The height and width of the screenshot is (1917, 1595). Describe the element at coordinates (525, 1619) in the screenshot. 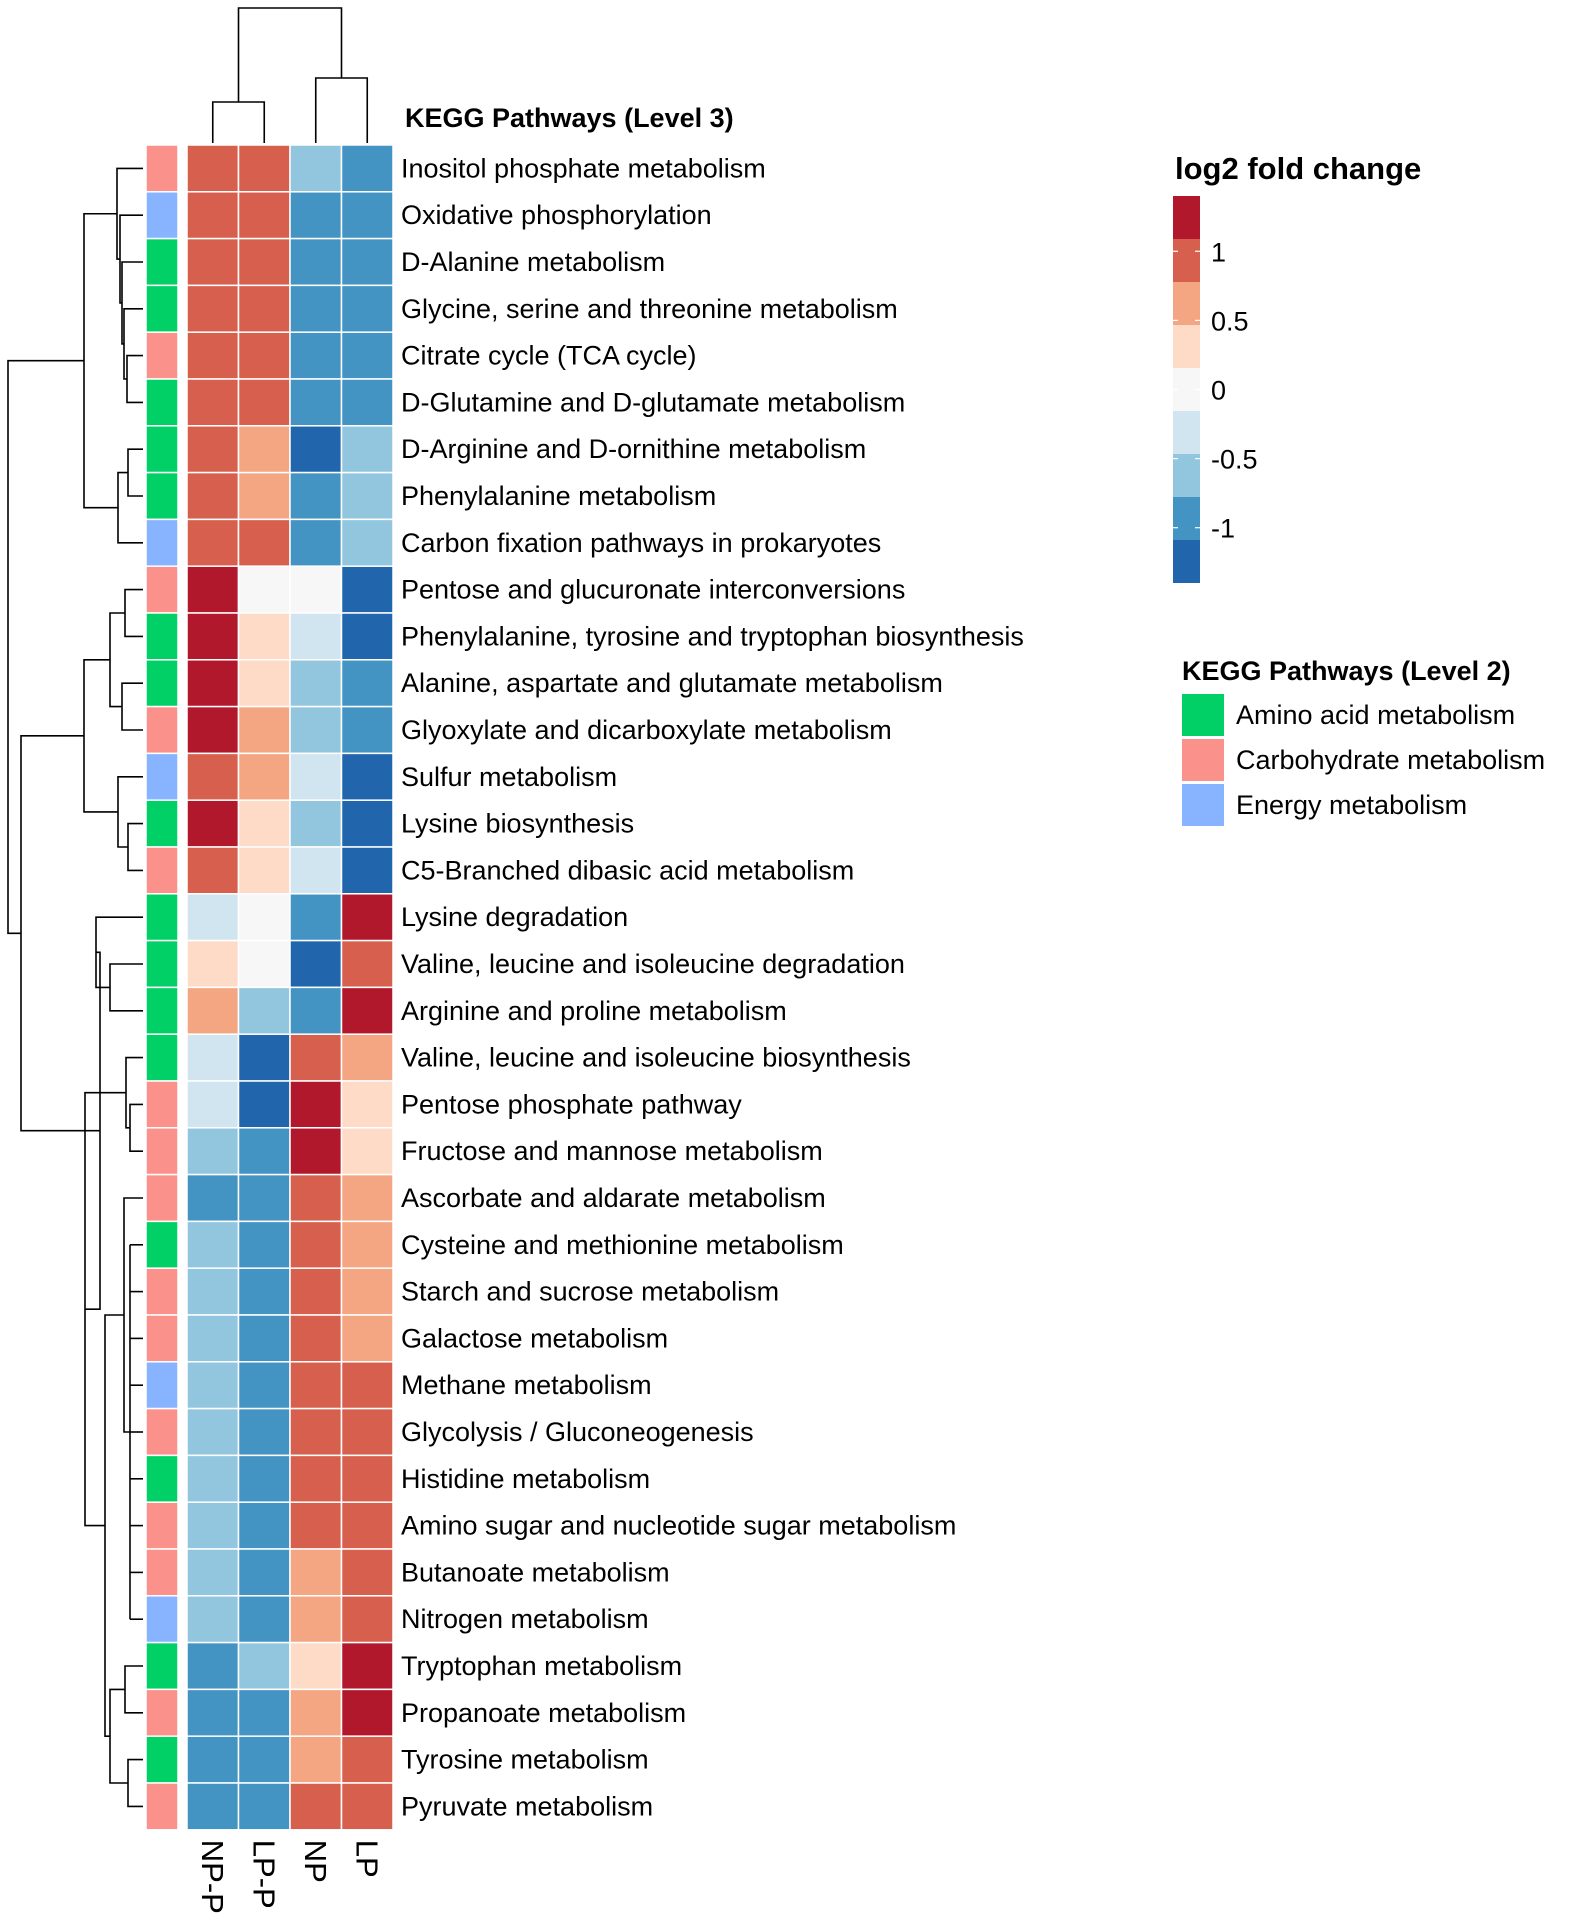

I see `row-label-nitrogen-metabolism: Nitrogen metabolism` at that location.